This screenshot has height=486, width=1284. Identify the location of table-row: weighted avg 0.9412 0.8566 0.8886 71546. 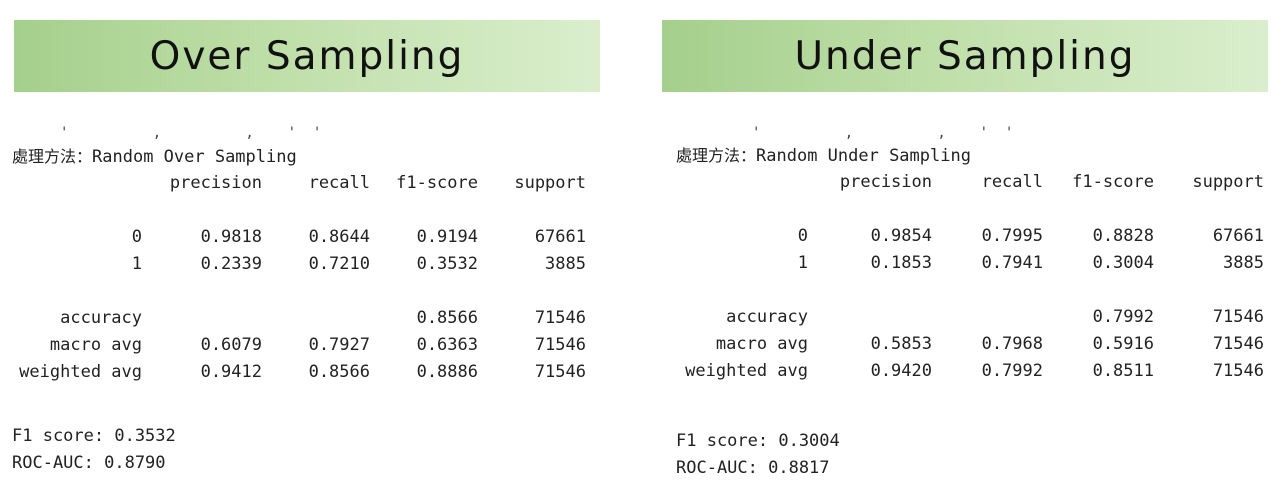
(302, 372).